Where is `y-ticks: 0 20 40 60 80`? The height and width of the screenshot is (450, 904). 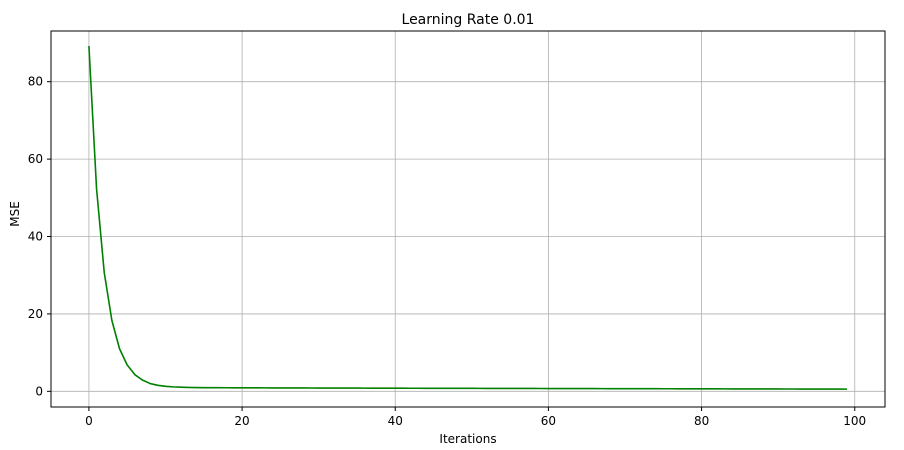
y-ticks: 0 20 40 60 80 is located at coordinates (39, 236).